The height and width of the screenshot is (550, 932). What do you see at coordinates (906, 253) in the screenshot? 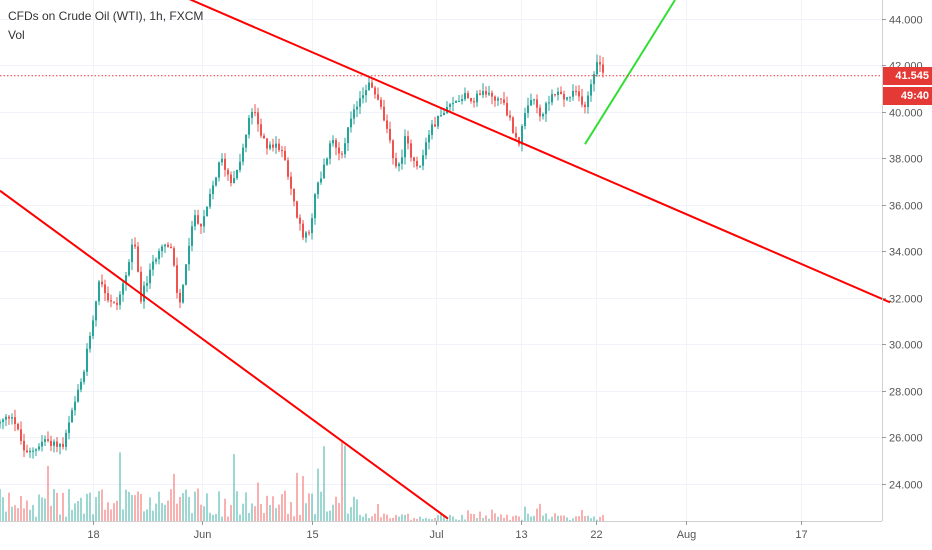
I see `y-tick-label: 34.000` at bounding box center [906, 253].